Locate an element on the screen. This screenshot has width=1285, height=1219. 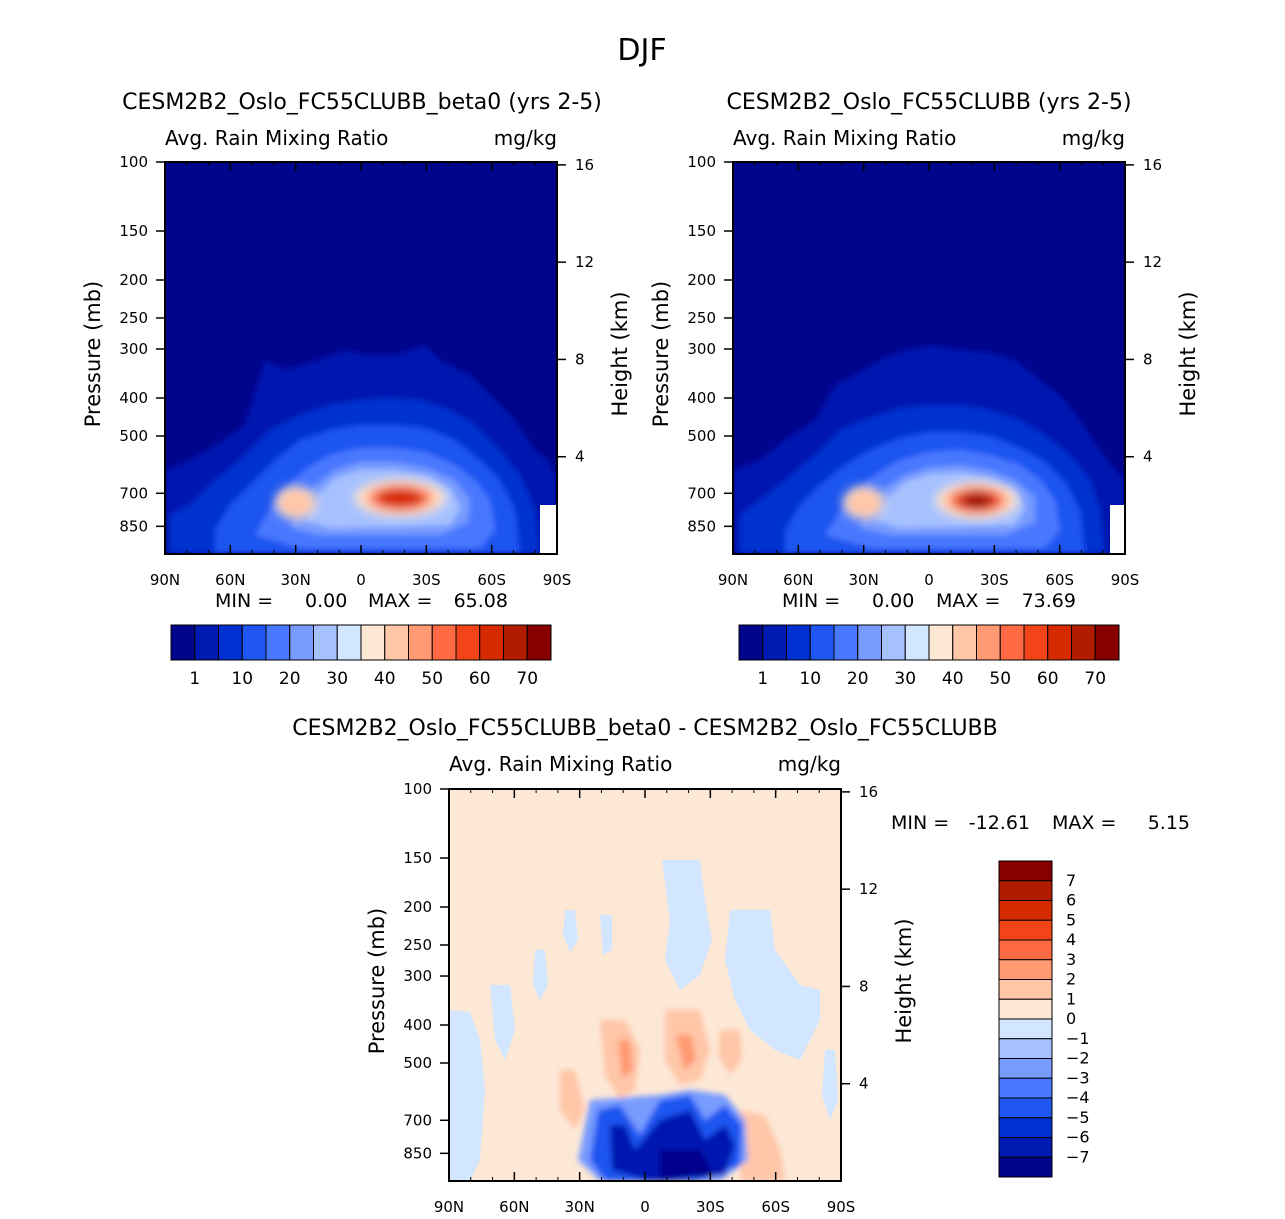
y-tick-label: 850 is located at coordinates (133, 526).